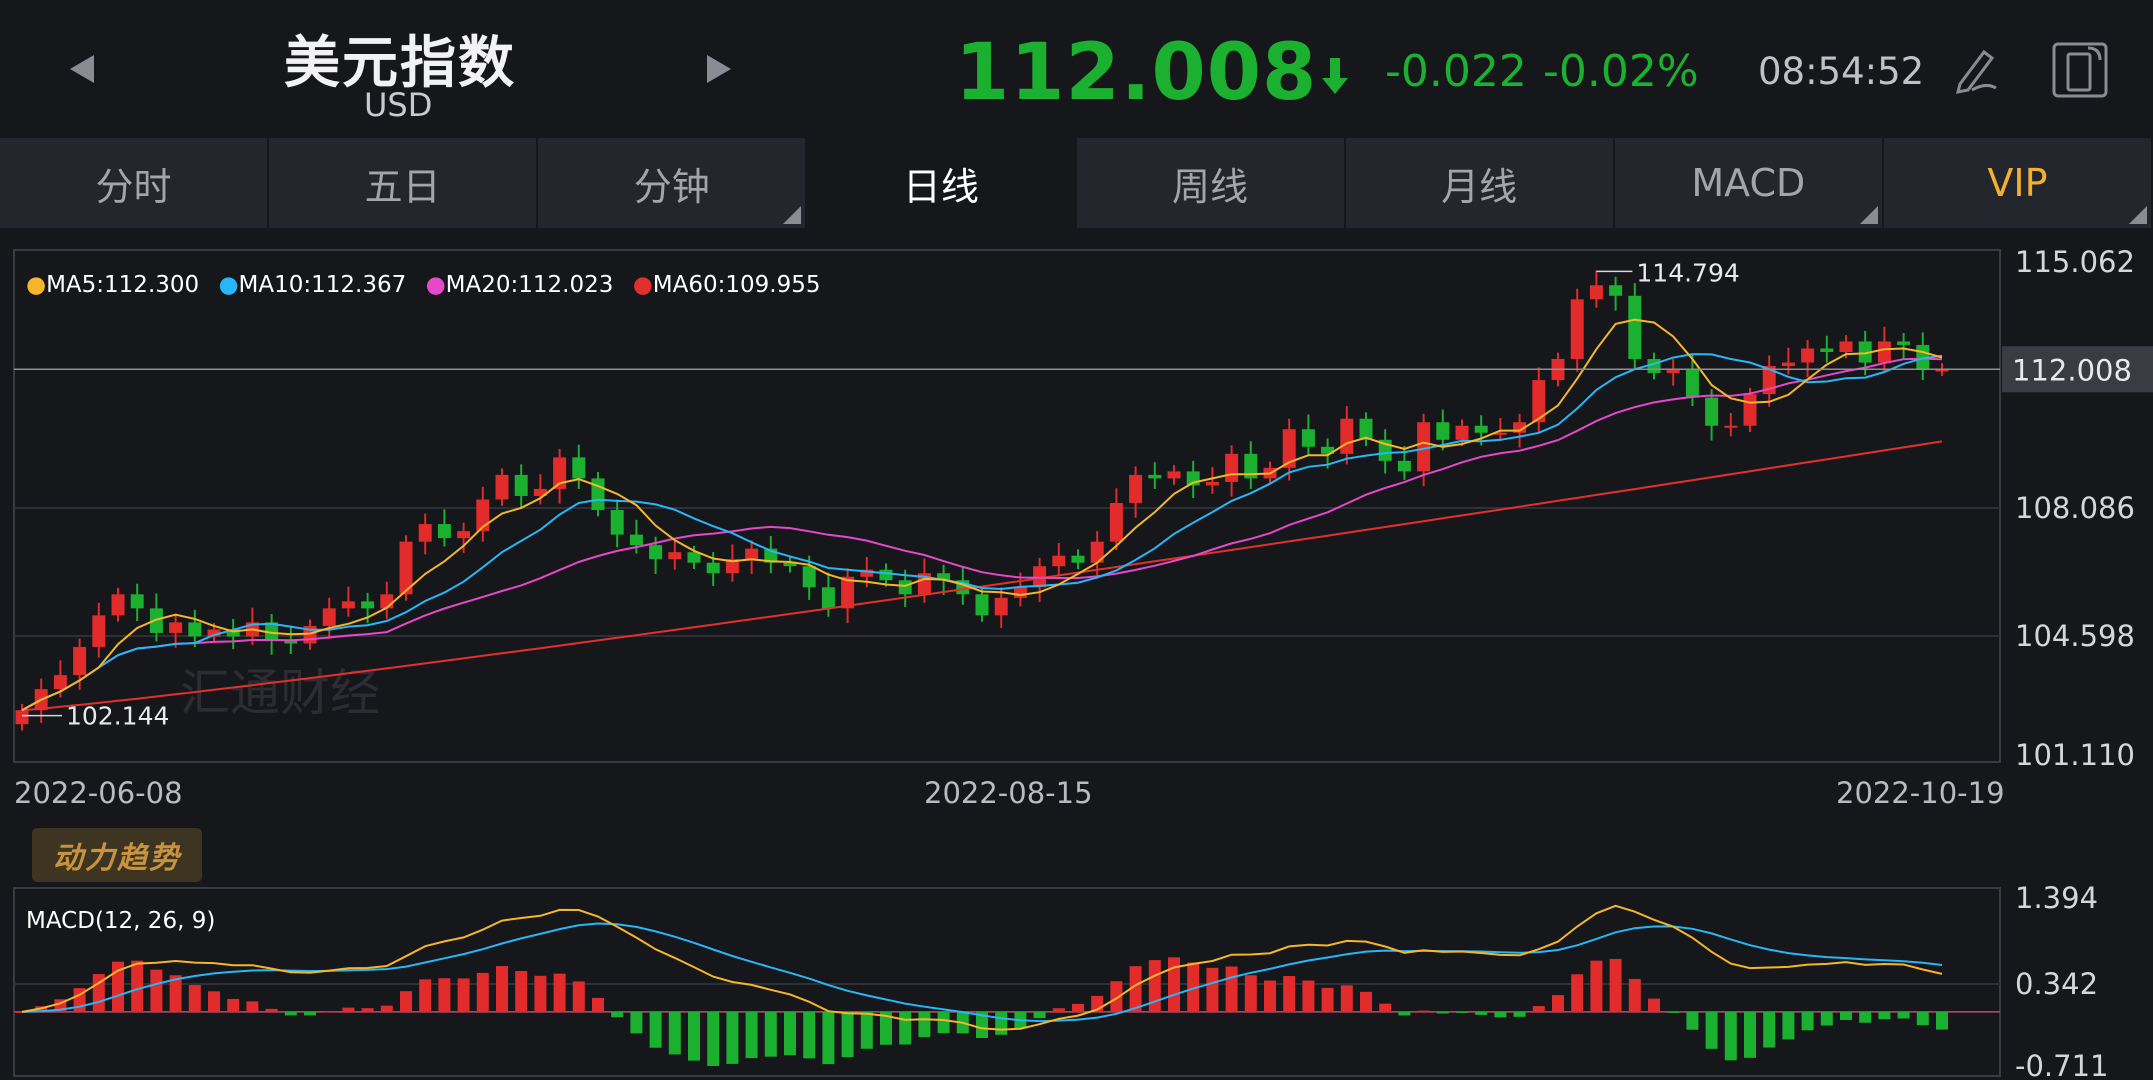 The width and height of the screenshot is (2153, 1080). Describe the element at coordinates (1136, 73) in the screenshot. I see `last-price: 112.008` at that location.